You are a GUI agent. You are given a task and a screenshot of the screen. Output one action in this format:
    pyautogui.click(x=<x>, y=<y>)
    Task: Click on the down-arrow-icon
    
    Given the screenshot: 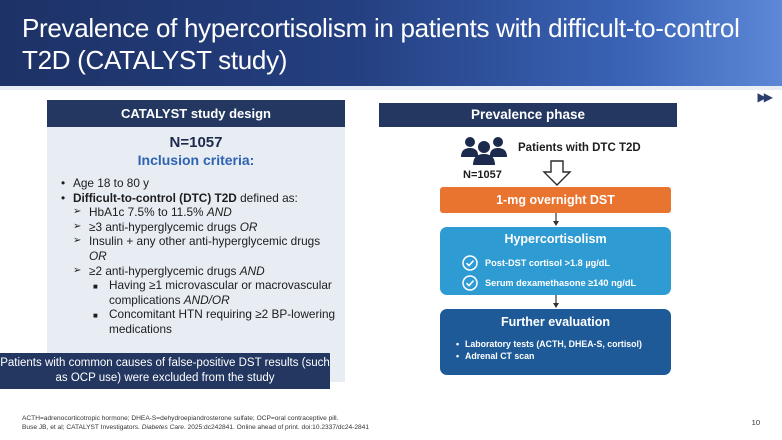 What is the action you would take?
    pyautogui.click(x=557, y=173)
    